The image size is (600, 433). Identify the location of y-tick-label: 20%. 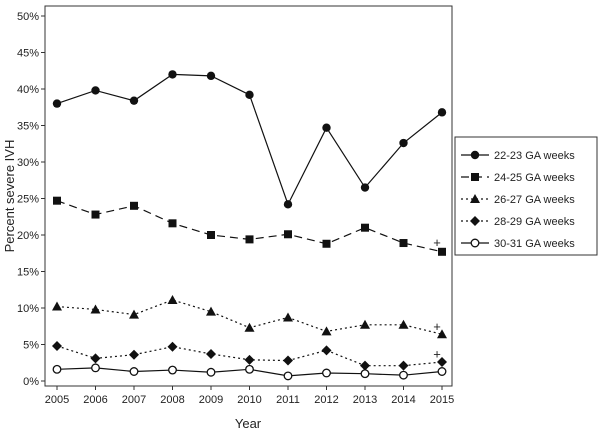
(28, 236).